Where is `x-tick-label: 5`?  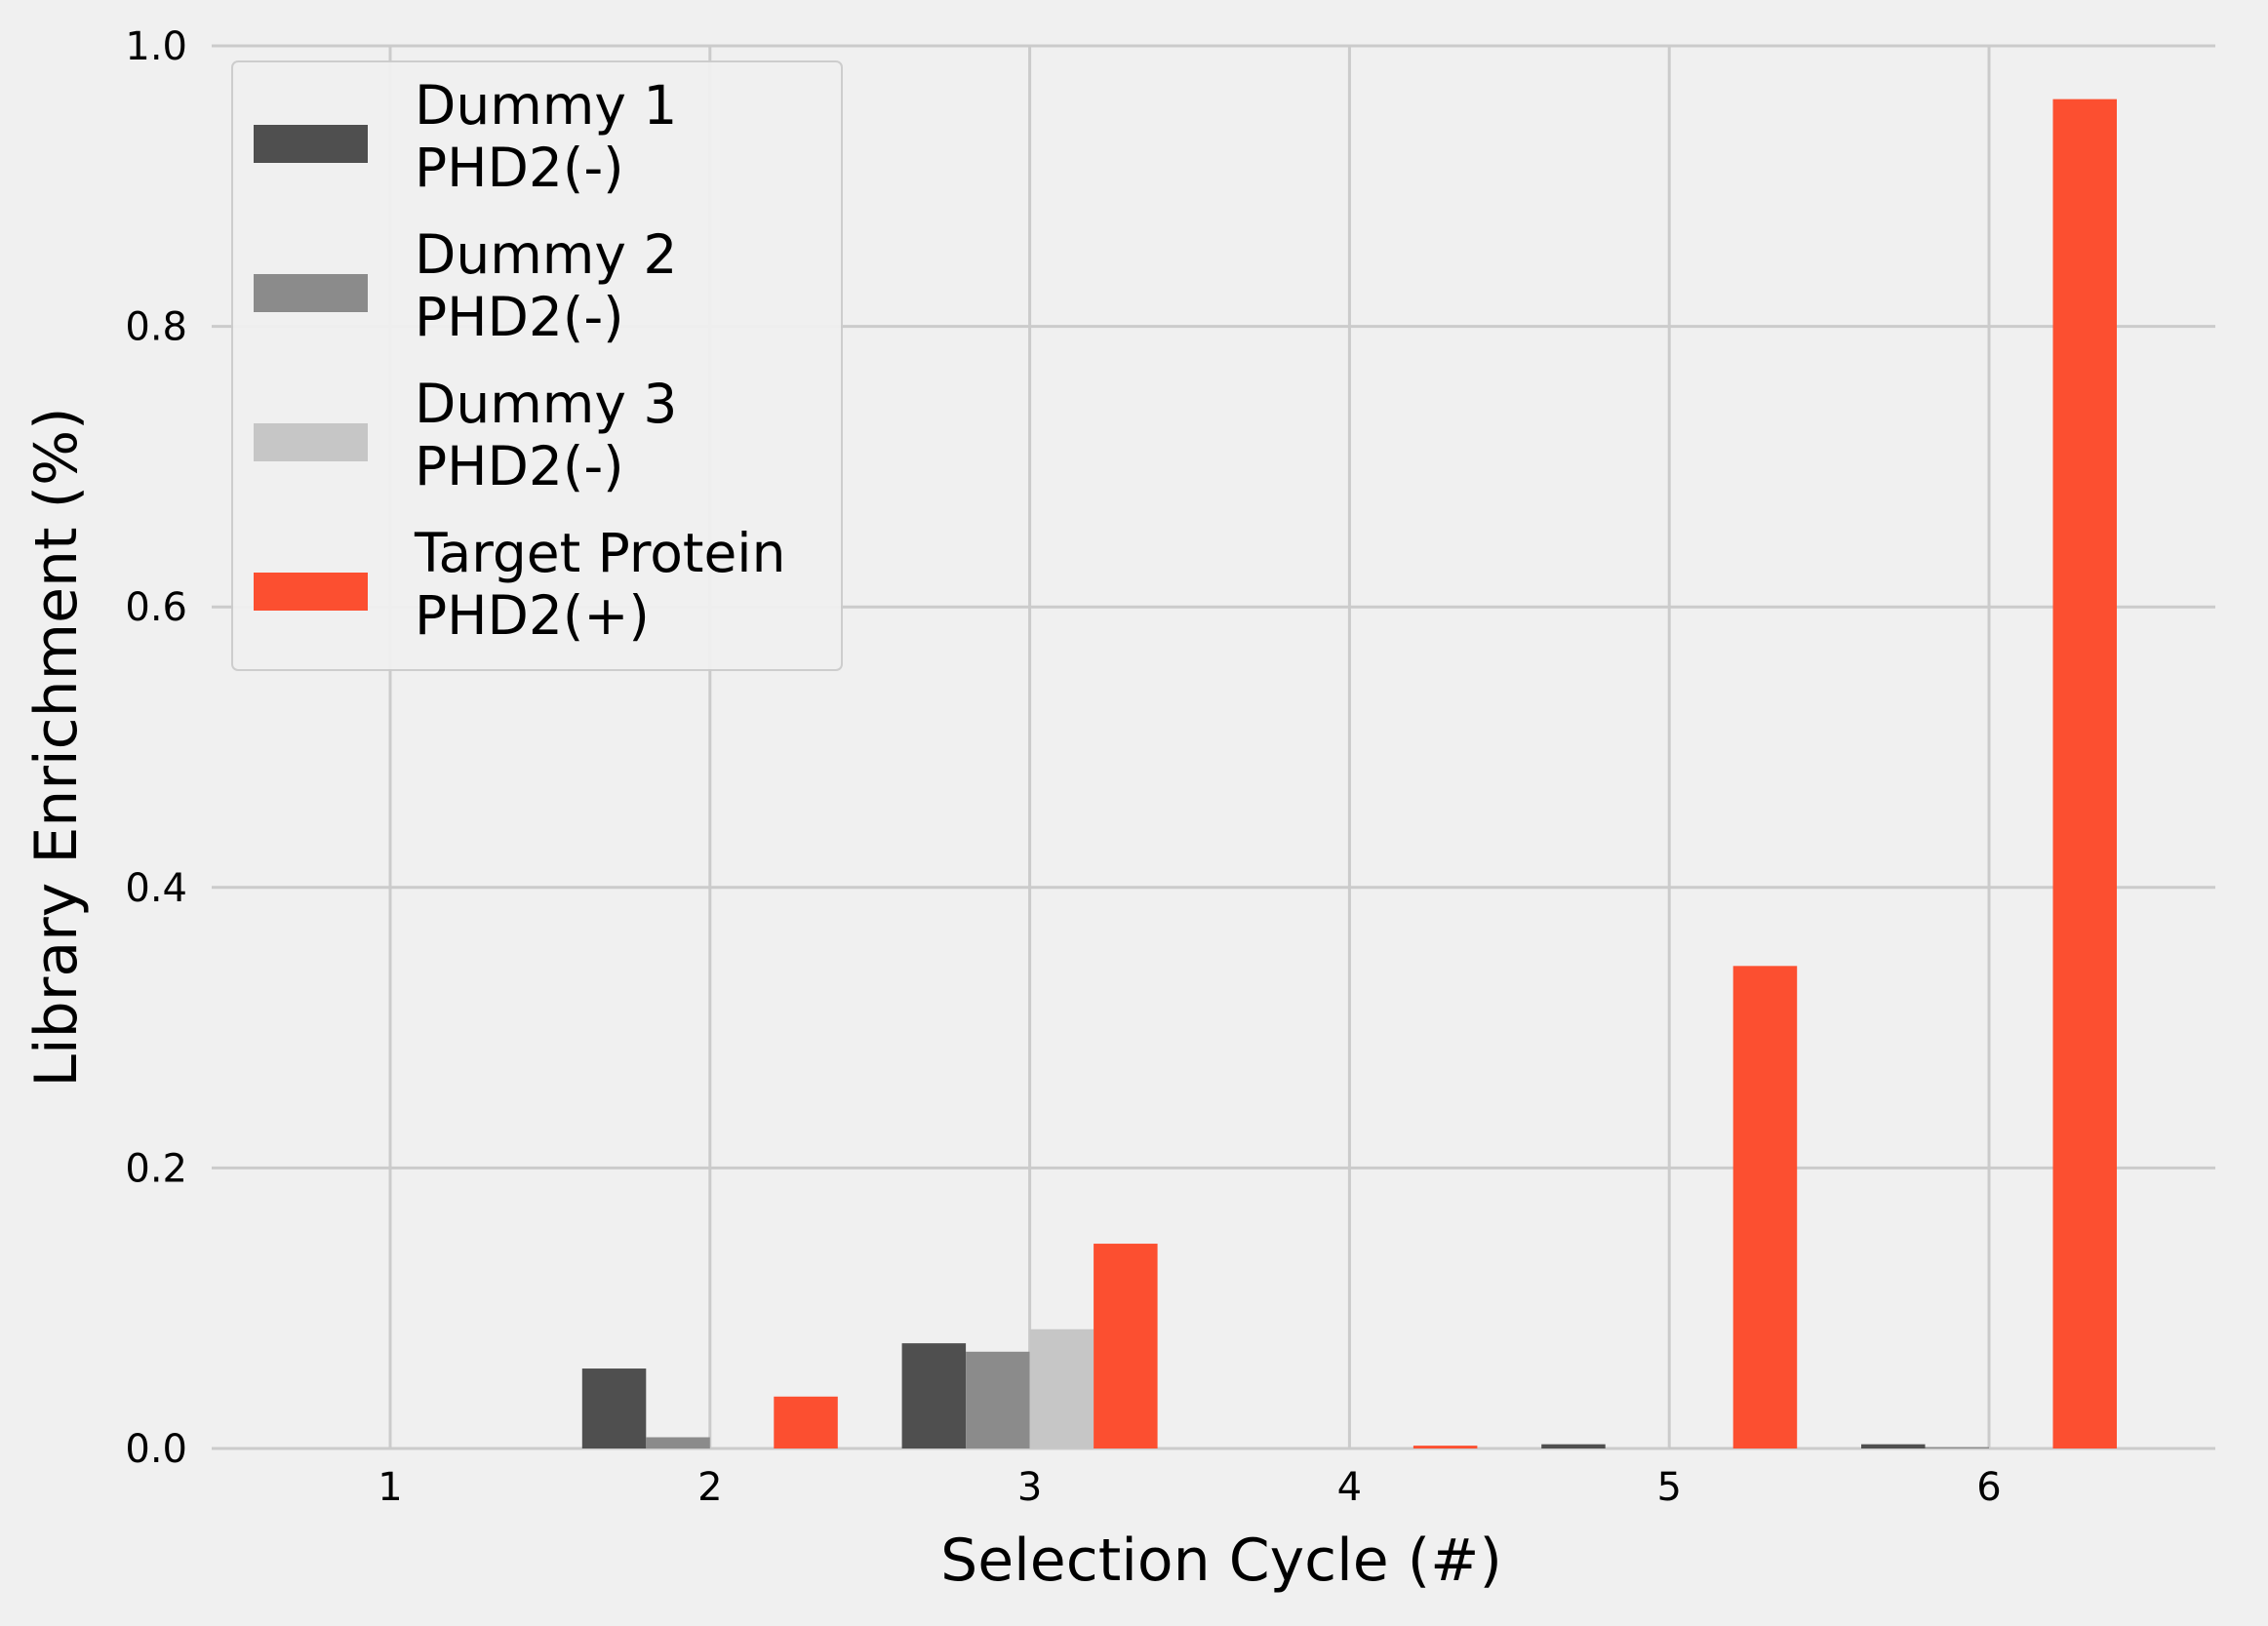 x-tick-label: 5 is located at coordinates (1668, 1487).